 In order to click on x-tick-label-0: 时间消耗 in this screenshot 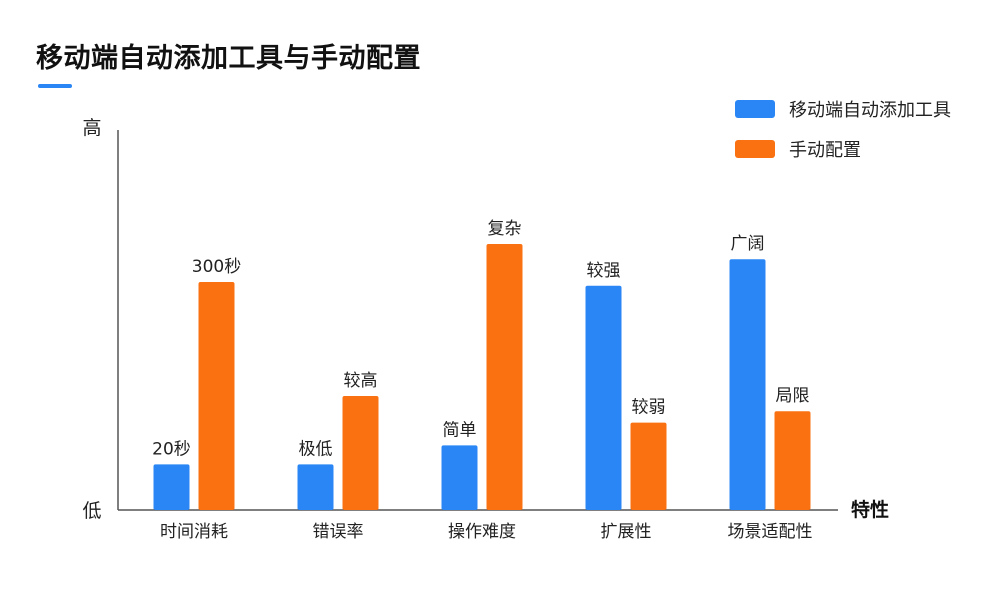, I will do `click(194, 532)`.